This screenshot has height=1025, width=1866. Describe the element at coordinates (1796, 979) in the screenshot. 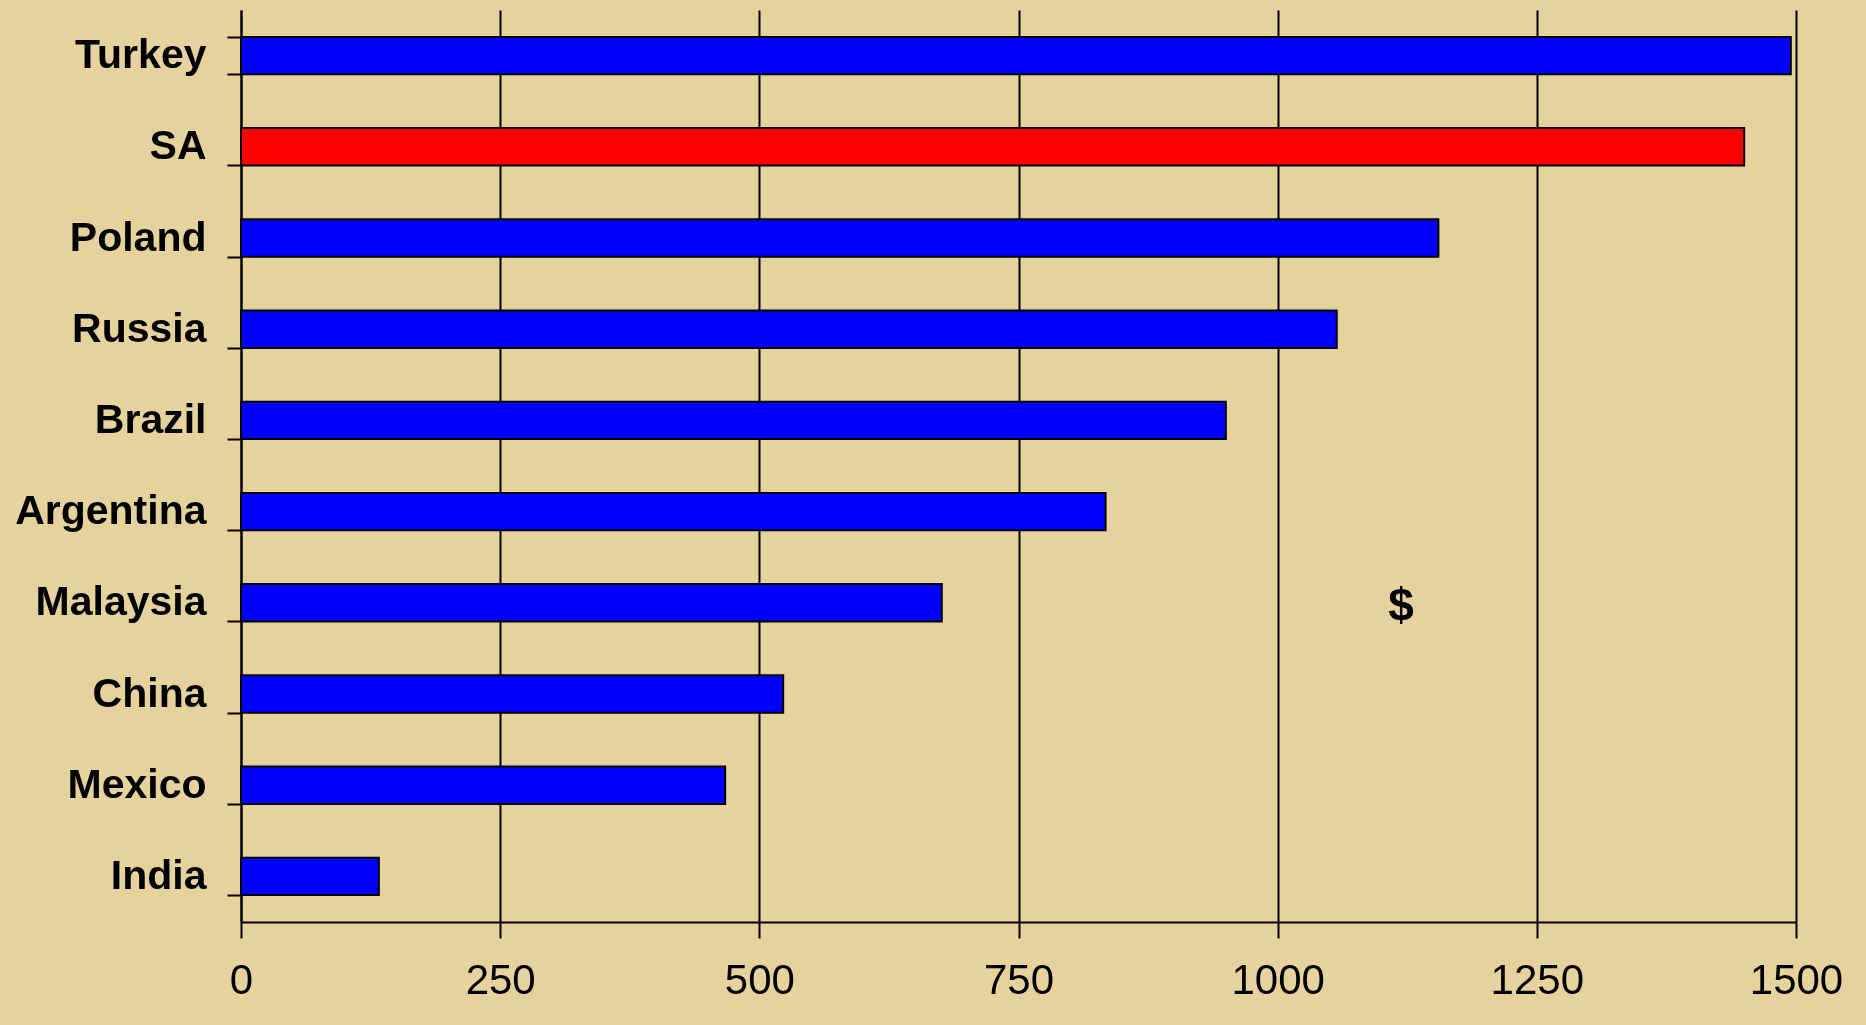

I see `x-tick-label: 1500` at that location.